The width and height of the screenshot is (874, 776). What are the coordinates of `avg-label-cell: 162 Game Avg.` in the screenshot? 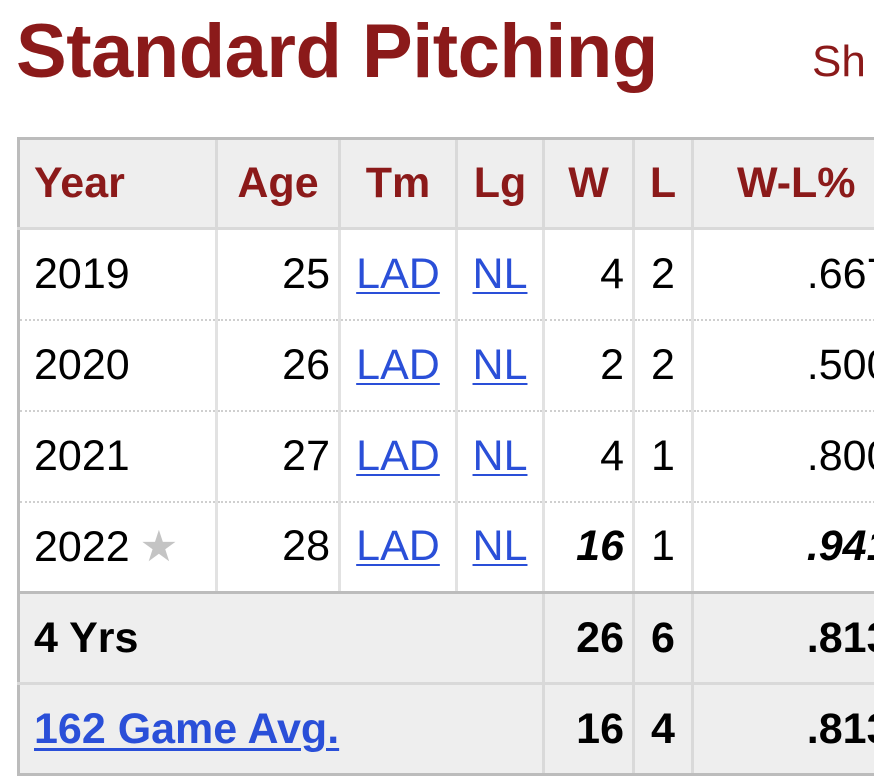 It's located at (281, 729).